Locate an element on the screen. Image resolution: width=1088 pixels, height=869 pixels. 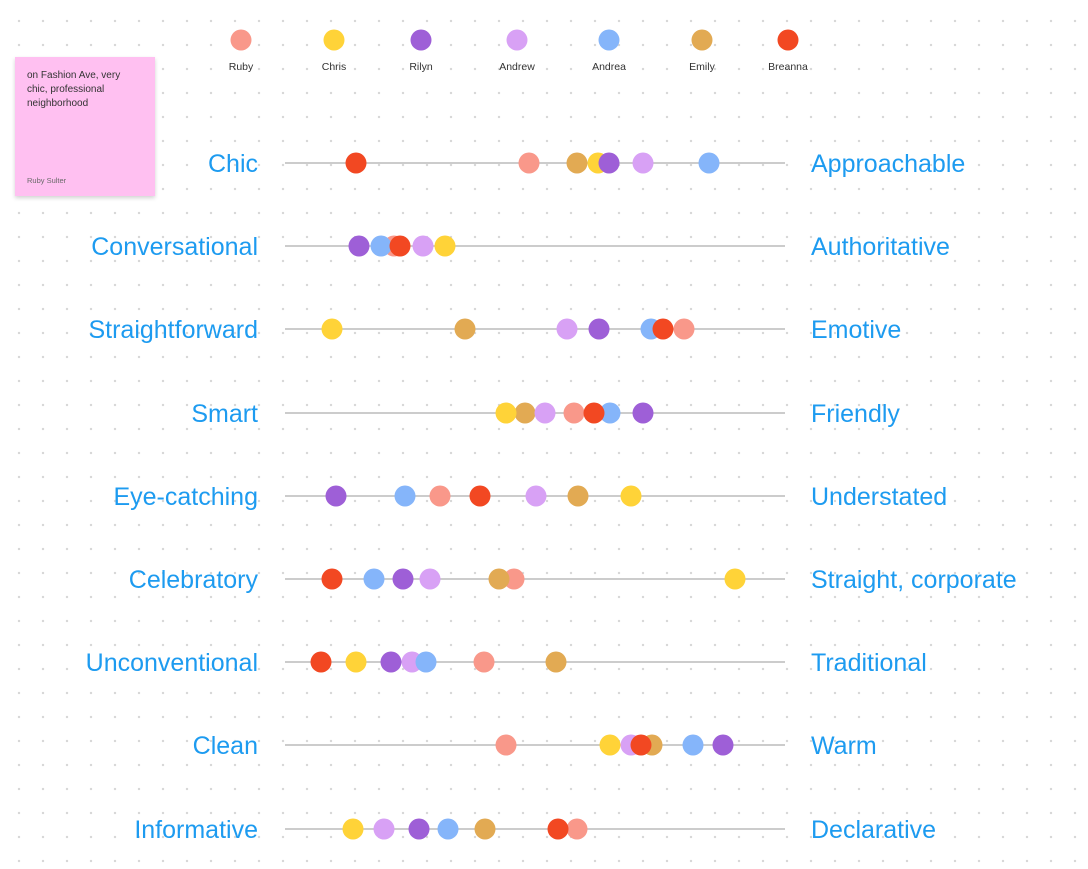
legend-dot-emily is located at coordinates (702, 40).